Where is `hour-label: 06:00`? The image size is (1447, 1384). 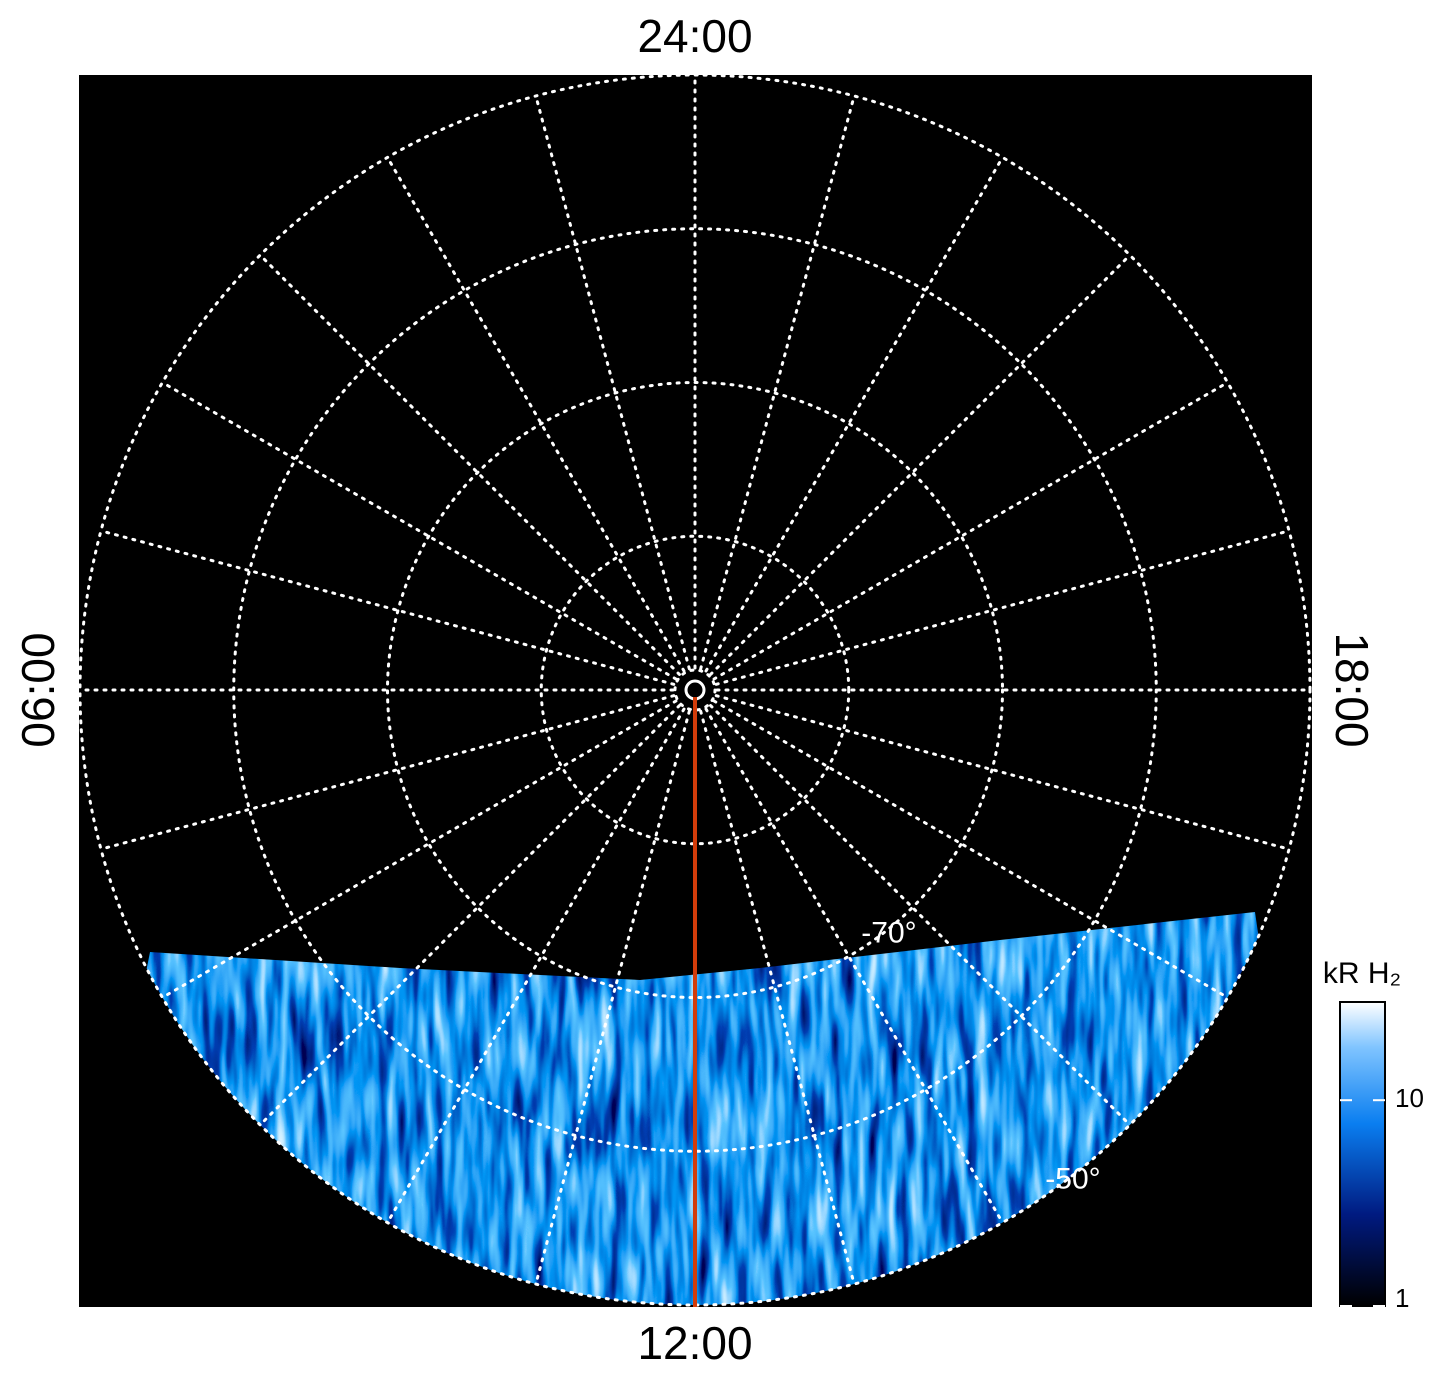
hour-label: 06:00 is located at coordinates (38, 689).